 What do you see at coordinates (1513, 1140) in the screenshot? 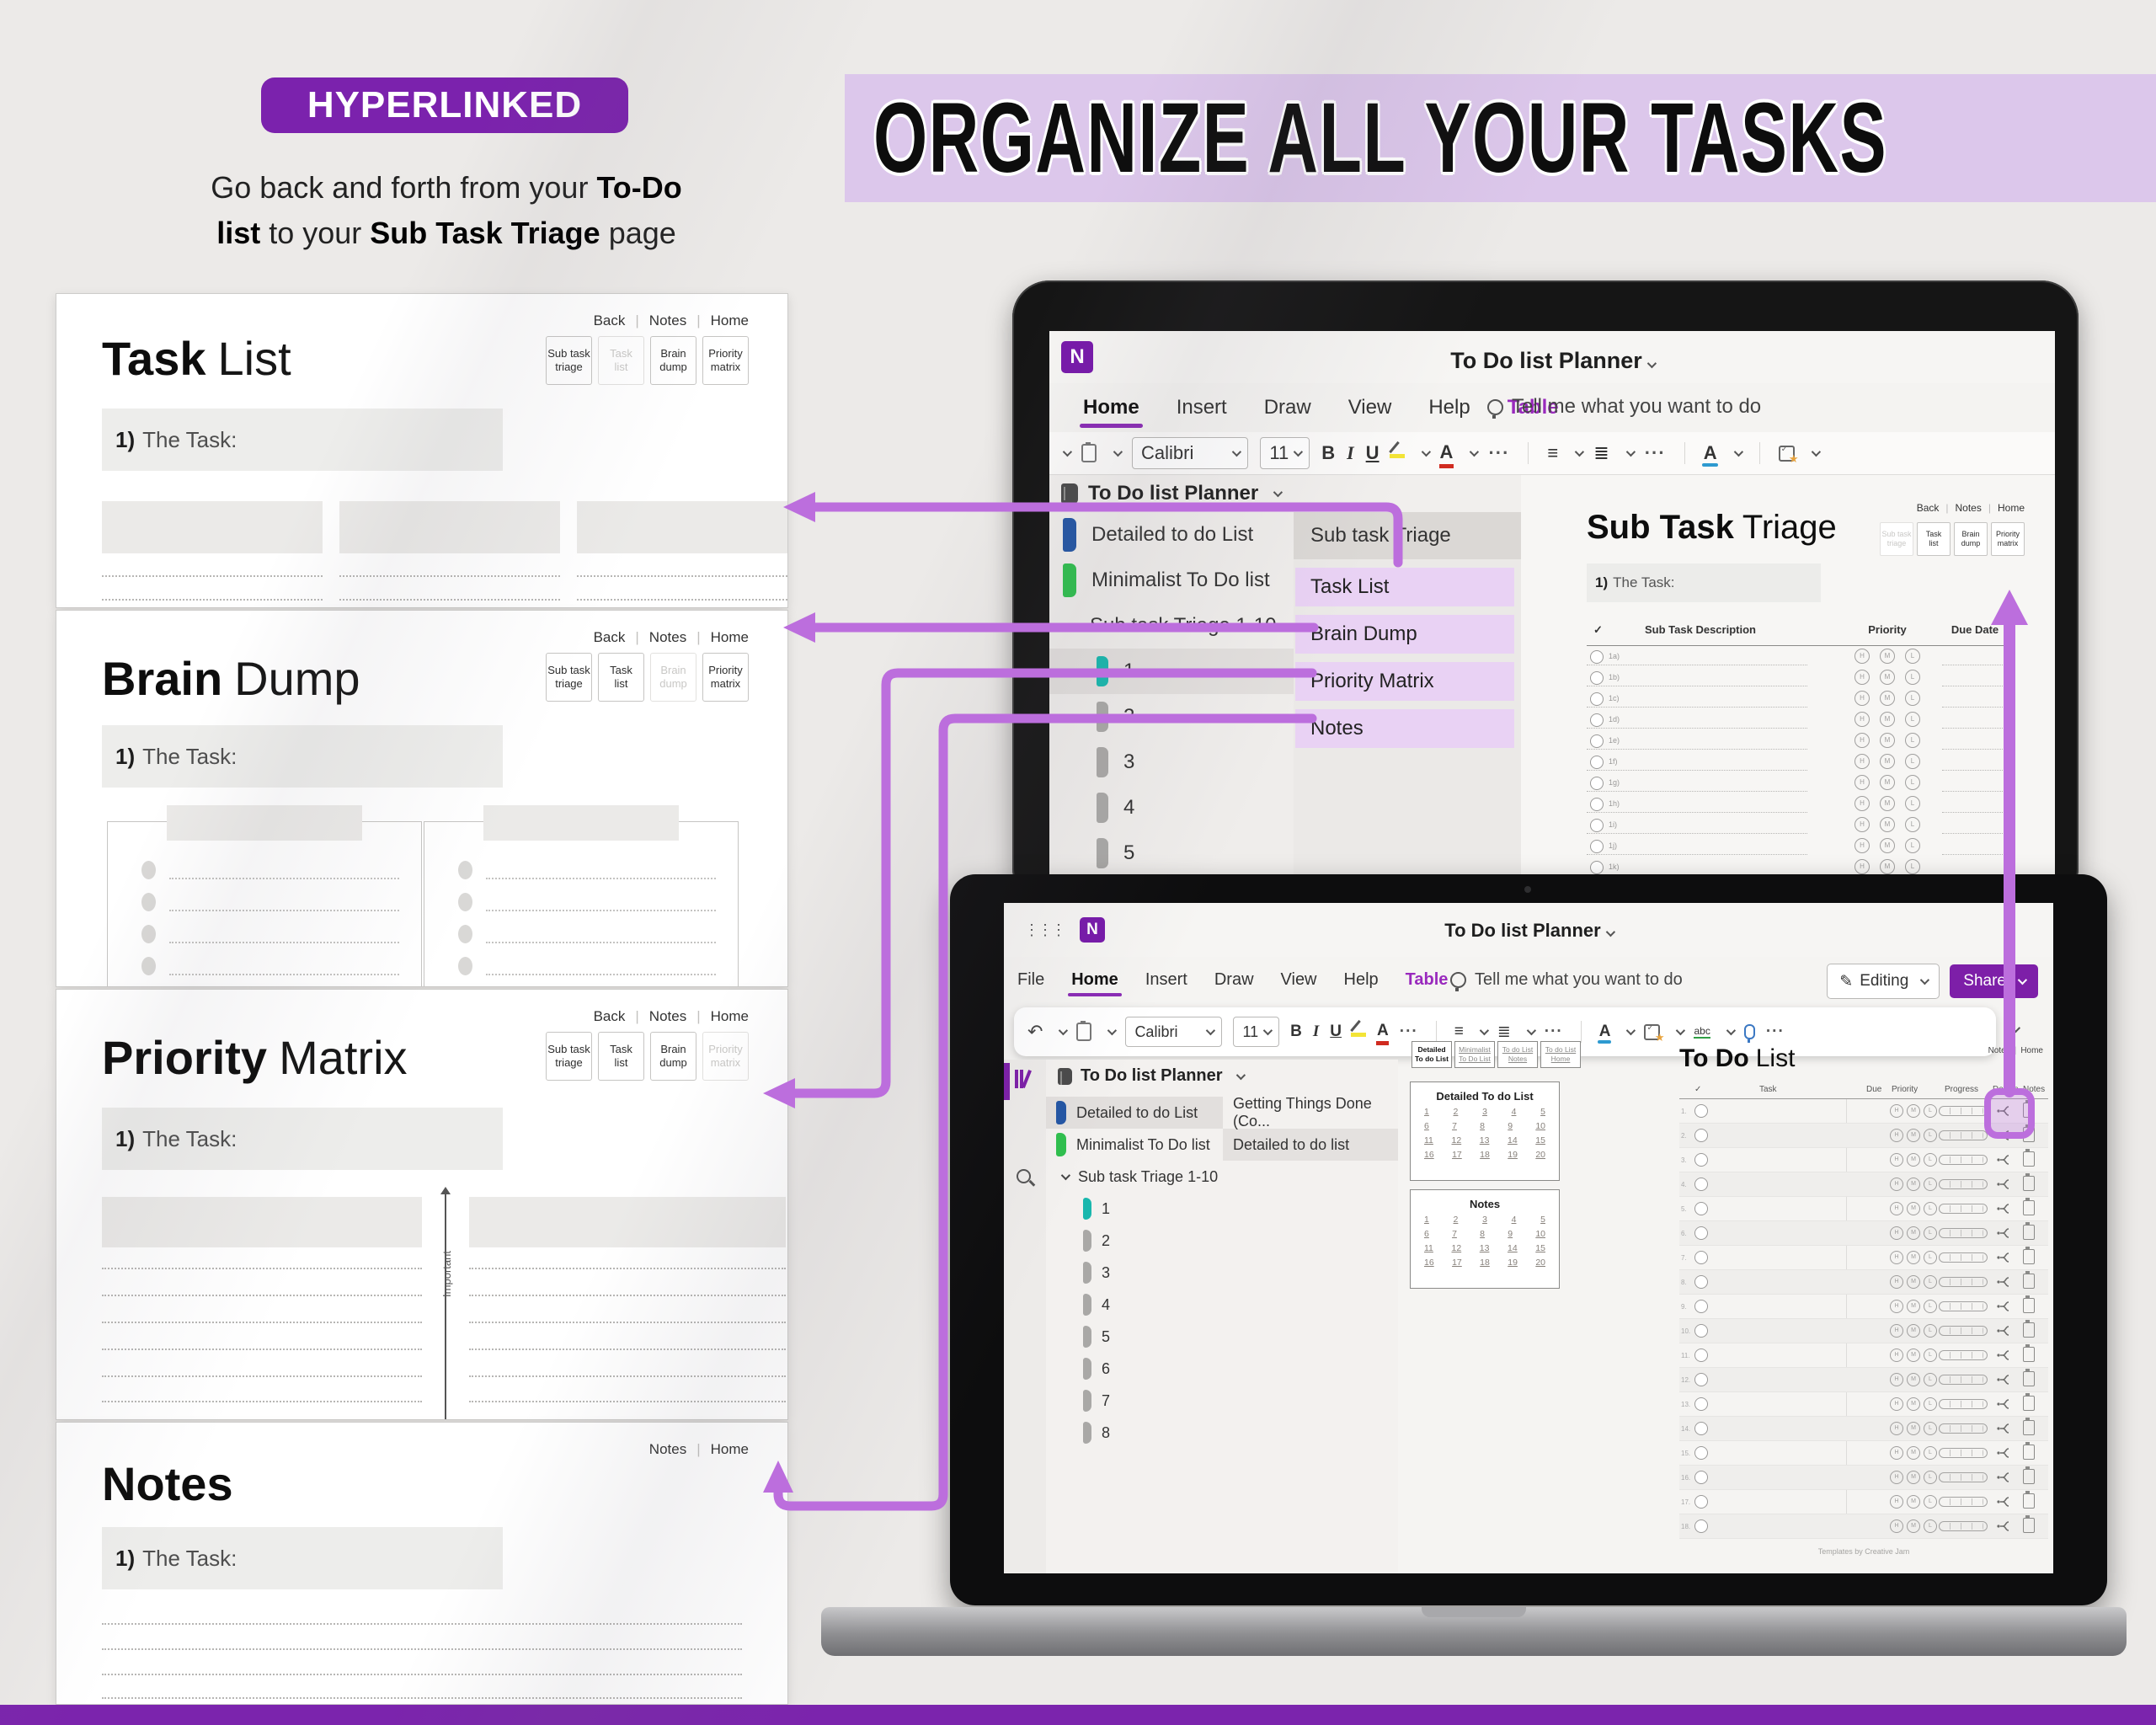
I see `page-link-14: 14` at bounding box center [1513, 1140].